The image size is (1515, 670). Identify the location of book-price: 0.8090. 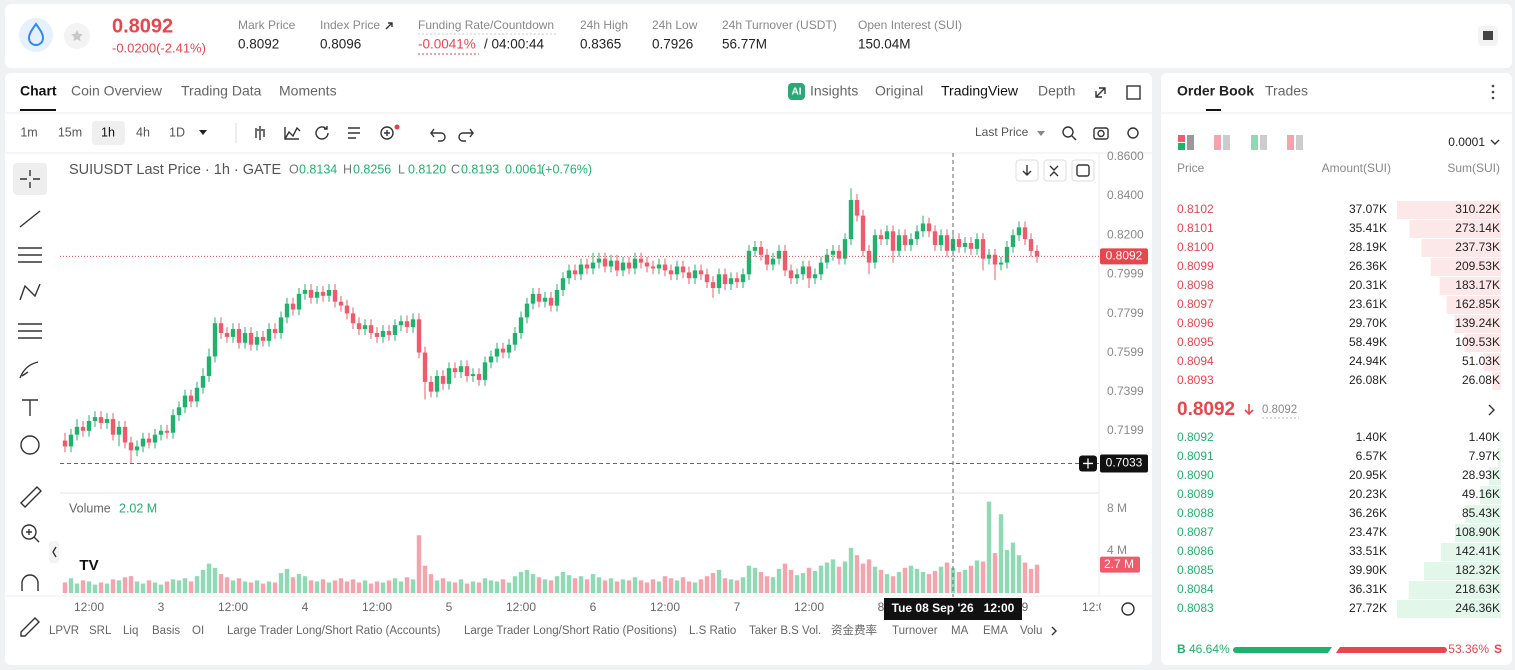
(1195, 475).